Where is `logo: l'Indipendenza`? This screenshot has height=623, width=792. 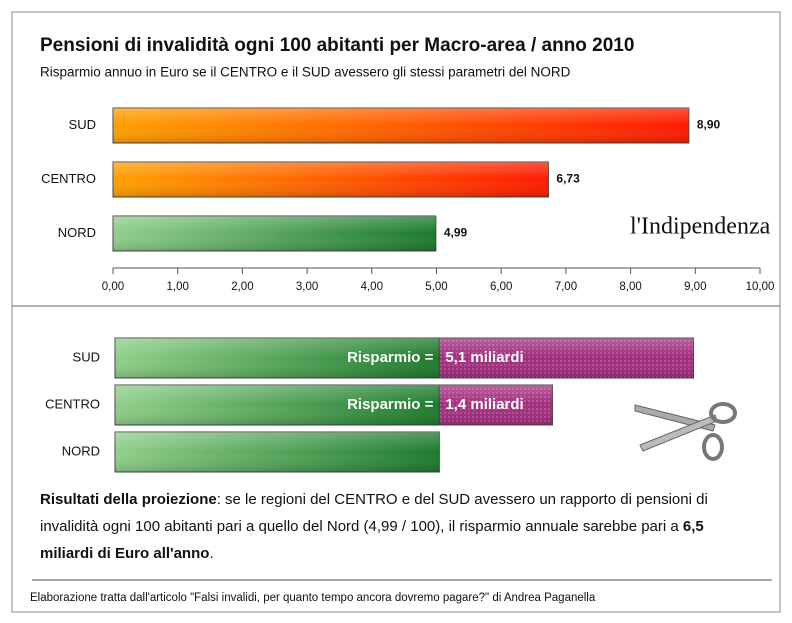
logo: l'Indipendenza is located at coordinates (700, 227).